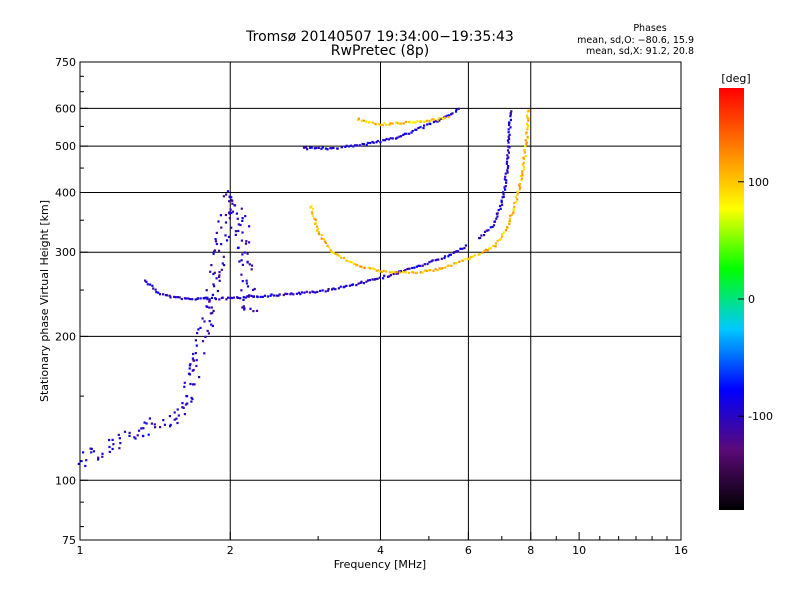 The height and width of the screenshot is (604, 800). What do you see at coordinates (579, 550) in the screenshot?
I see `x-tick-label: 10` at bounding box center [579, 550].